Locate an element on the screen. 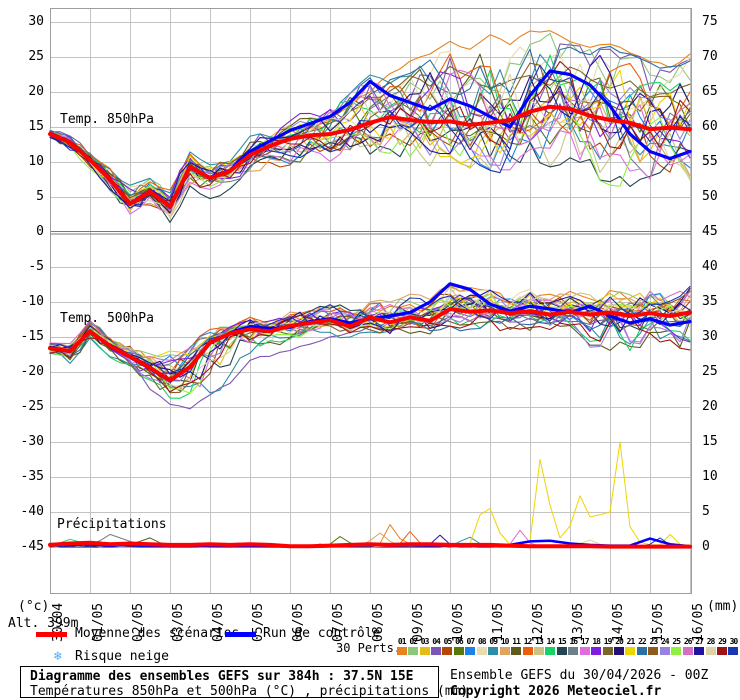 This screenshot has width=740, height=700. y-tick-right: 70 is located at coordinates (710, 56).